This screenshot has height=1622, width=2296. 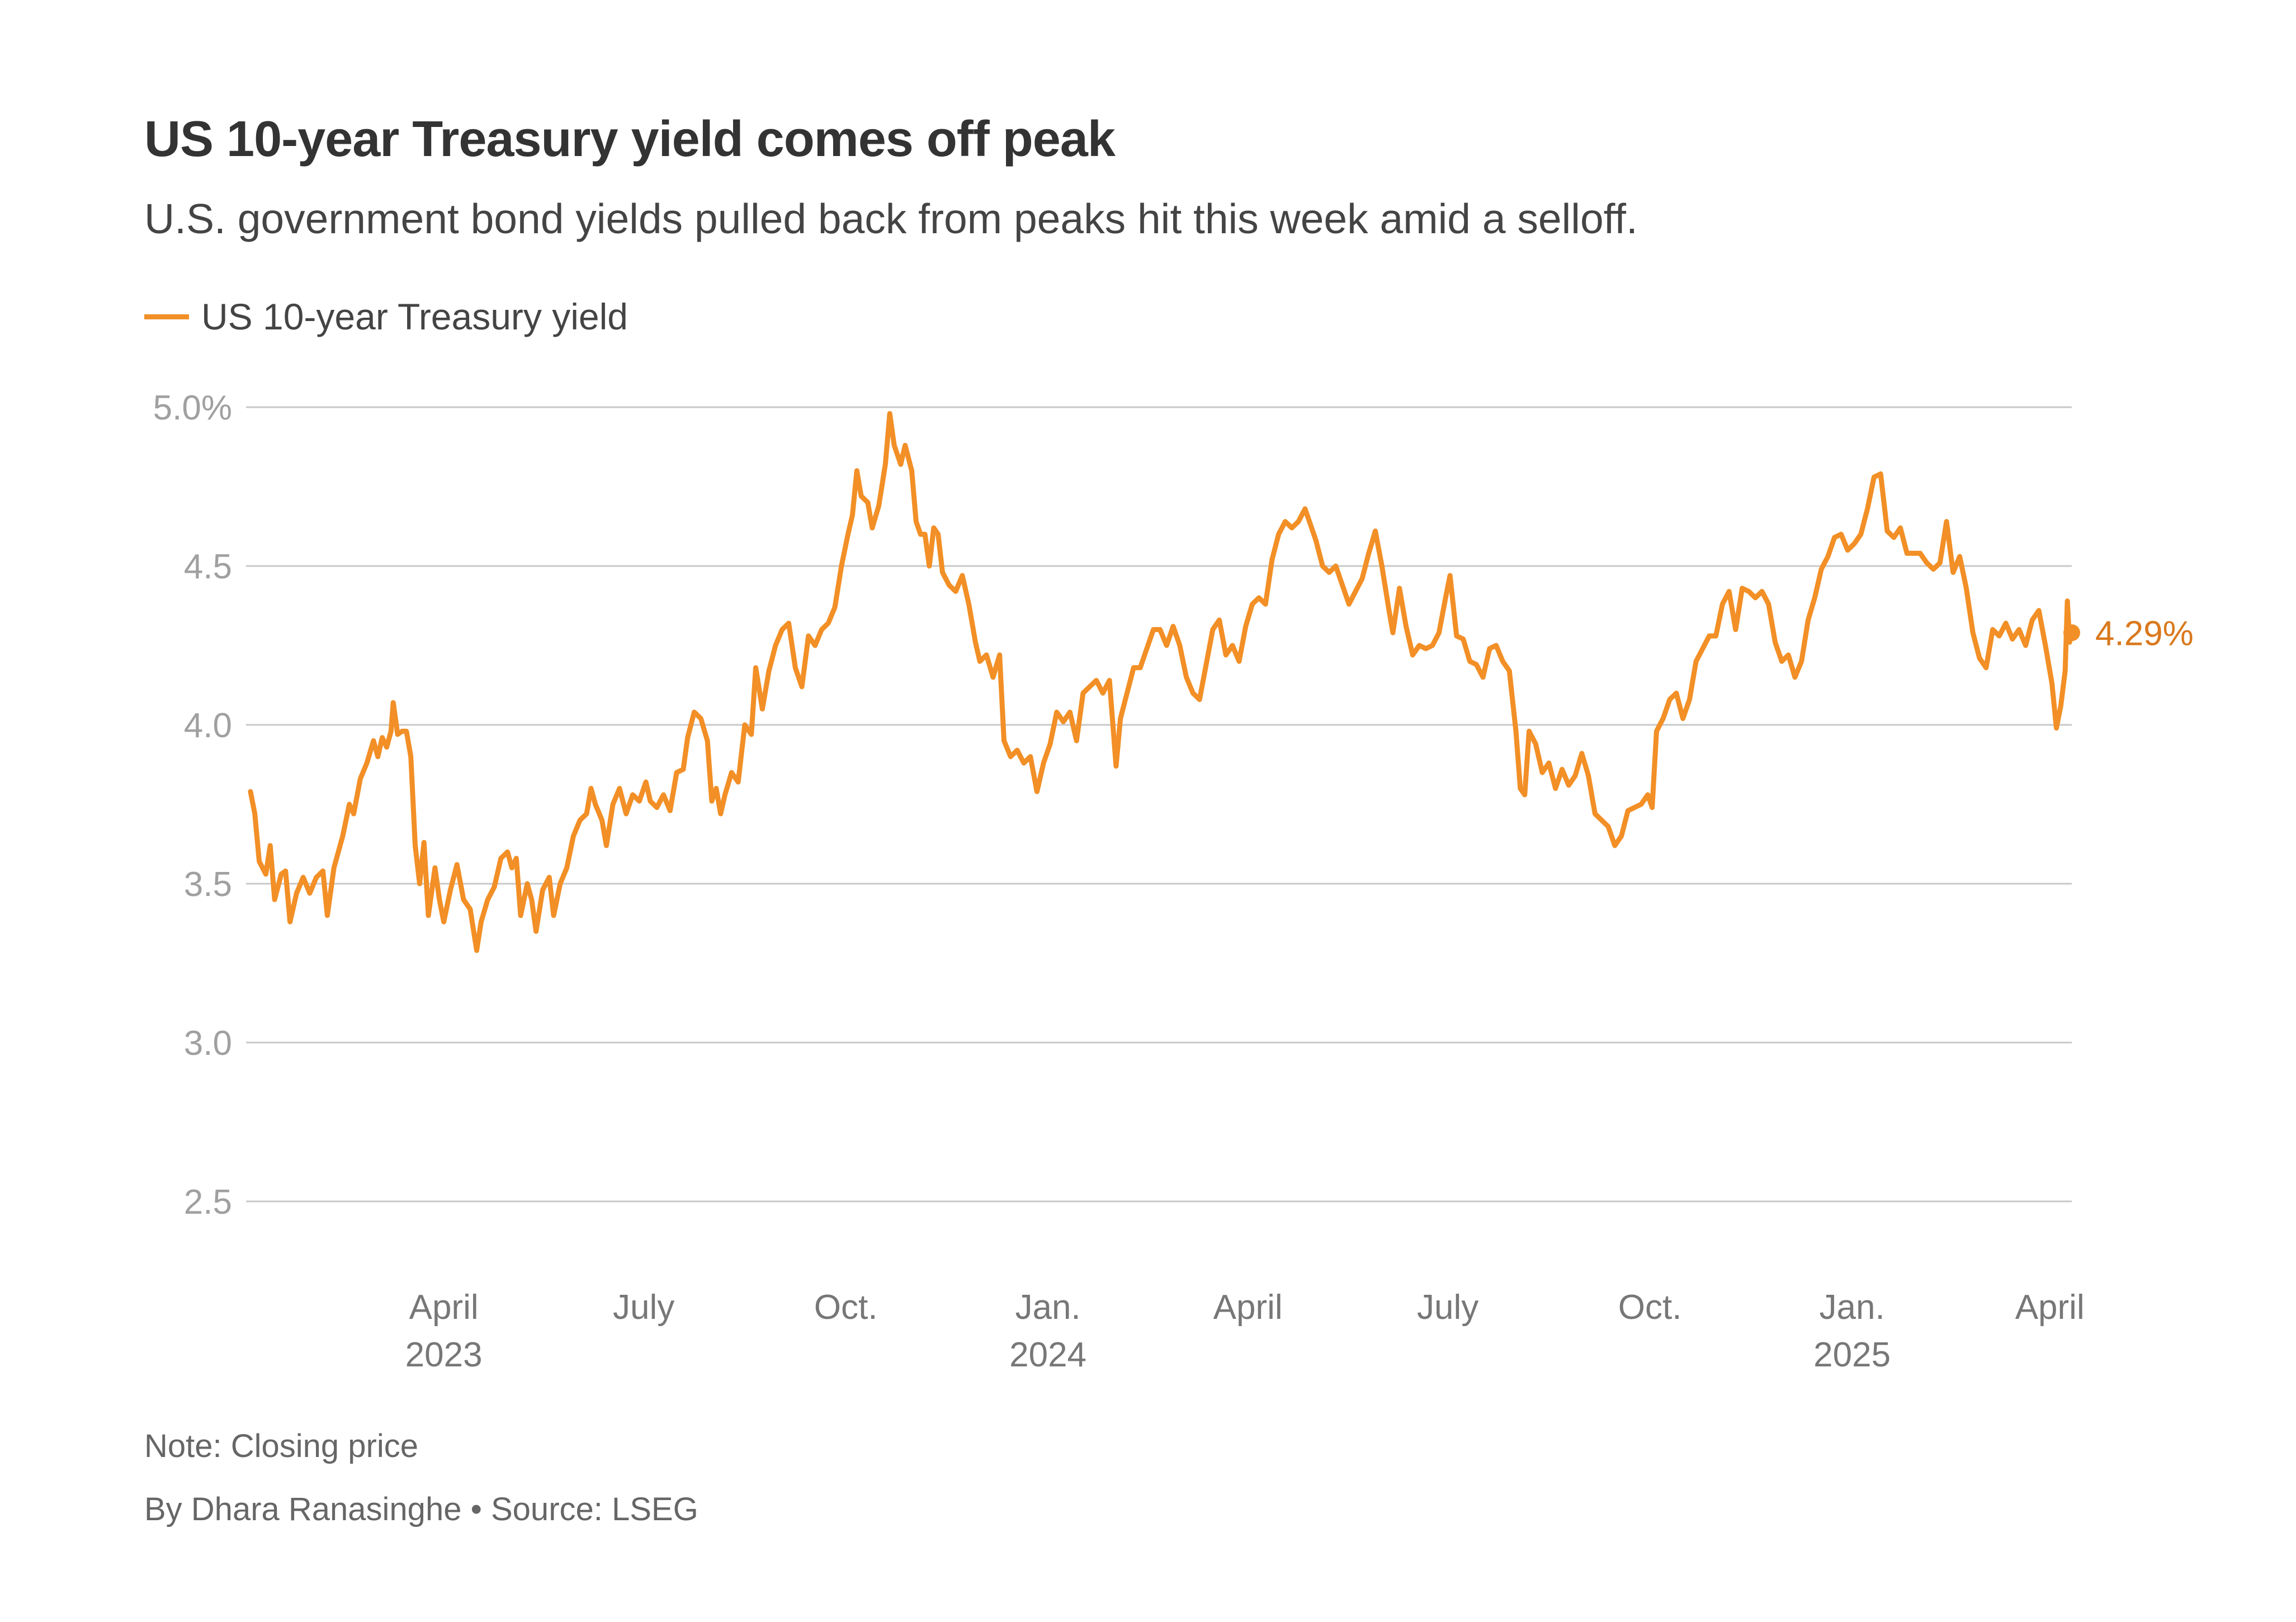 What do you see at coordinates (1047, 1355) in the screenshot?
I see `x-tick-year-label: 2024` at bounding box center [1047, 1355].